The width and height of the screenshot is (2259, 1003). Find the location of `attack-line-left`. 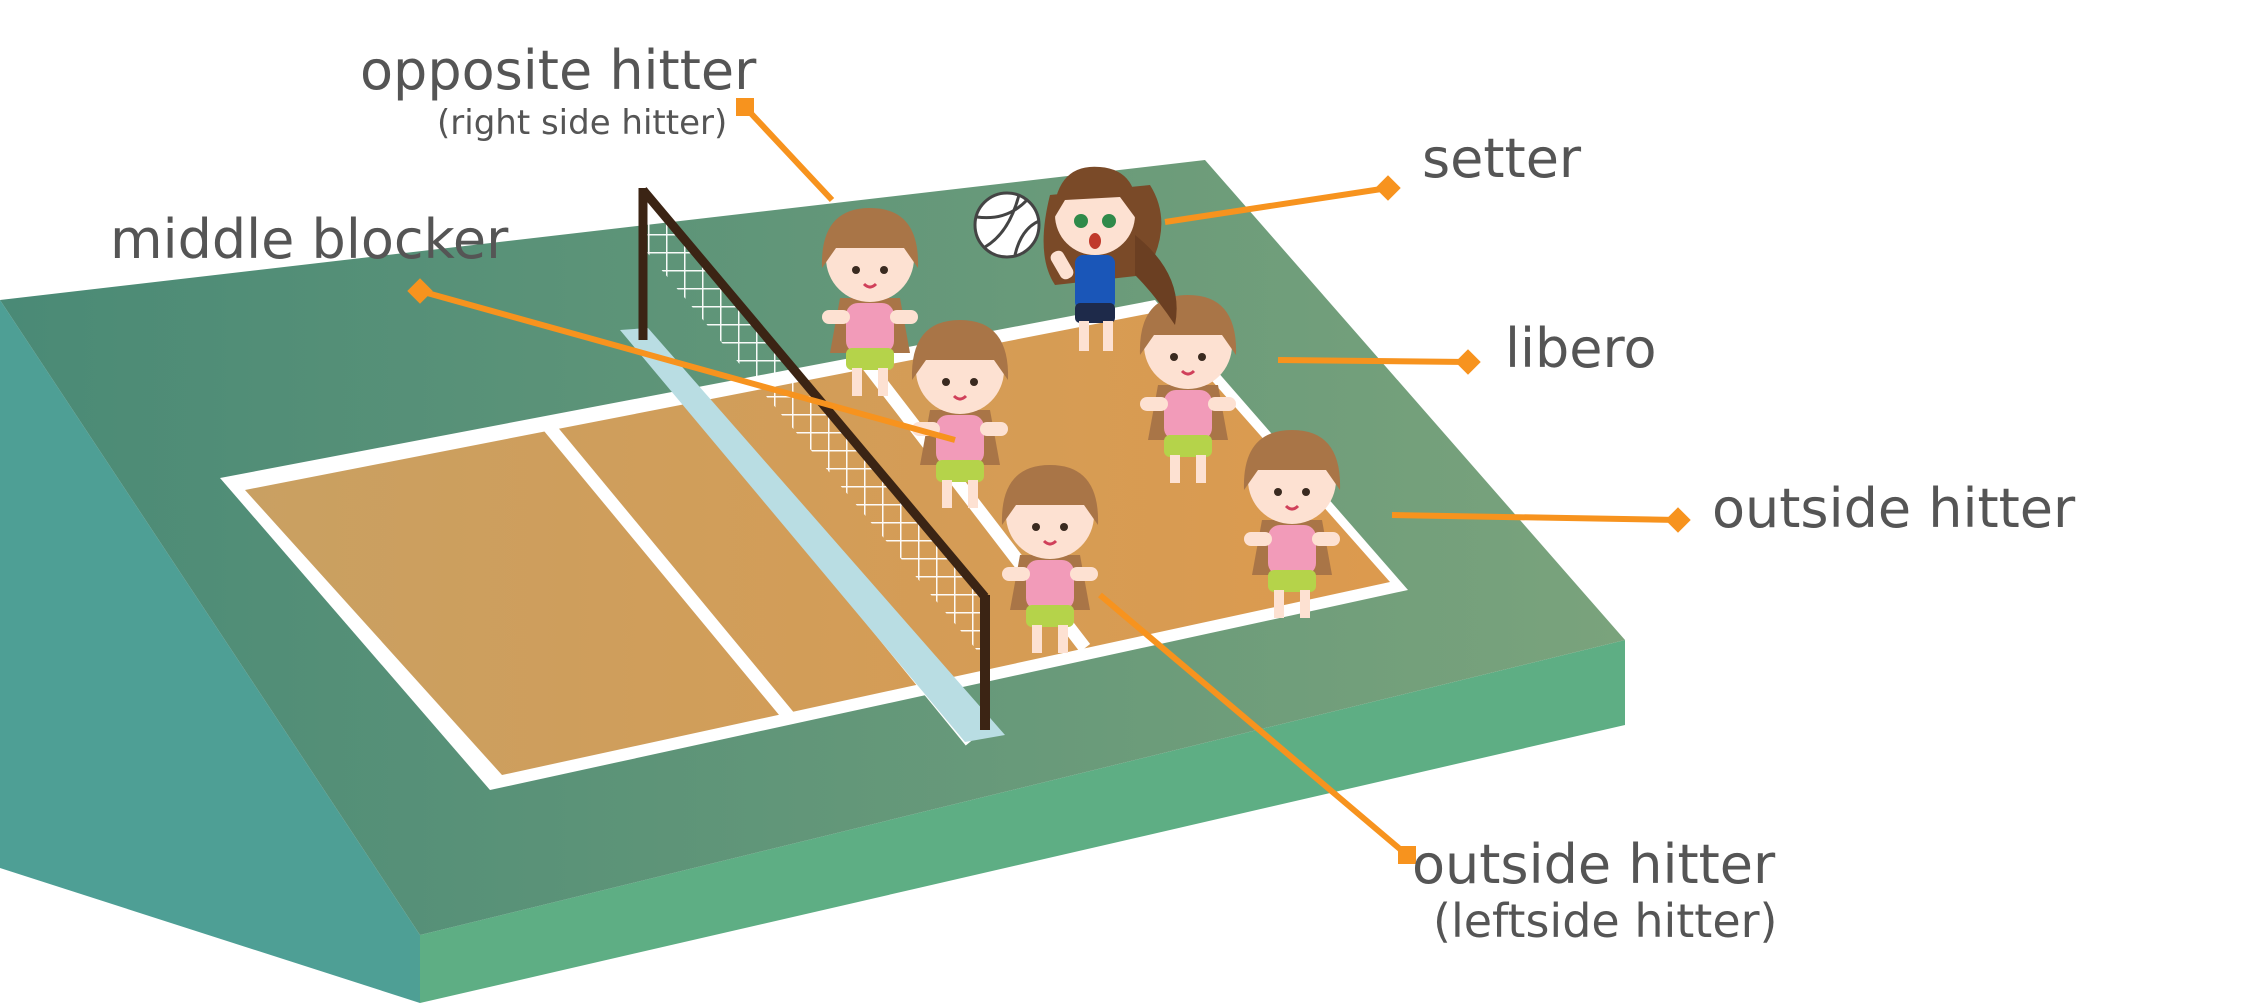

attack-line-left is located at coordinates (667, 570).